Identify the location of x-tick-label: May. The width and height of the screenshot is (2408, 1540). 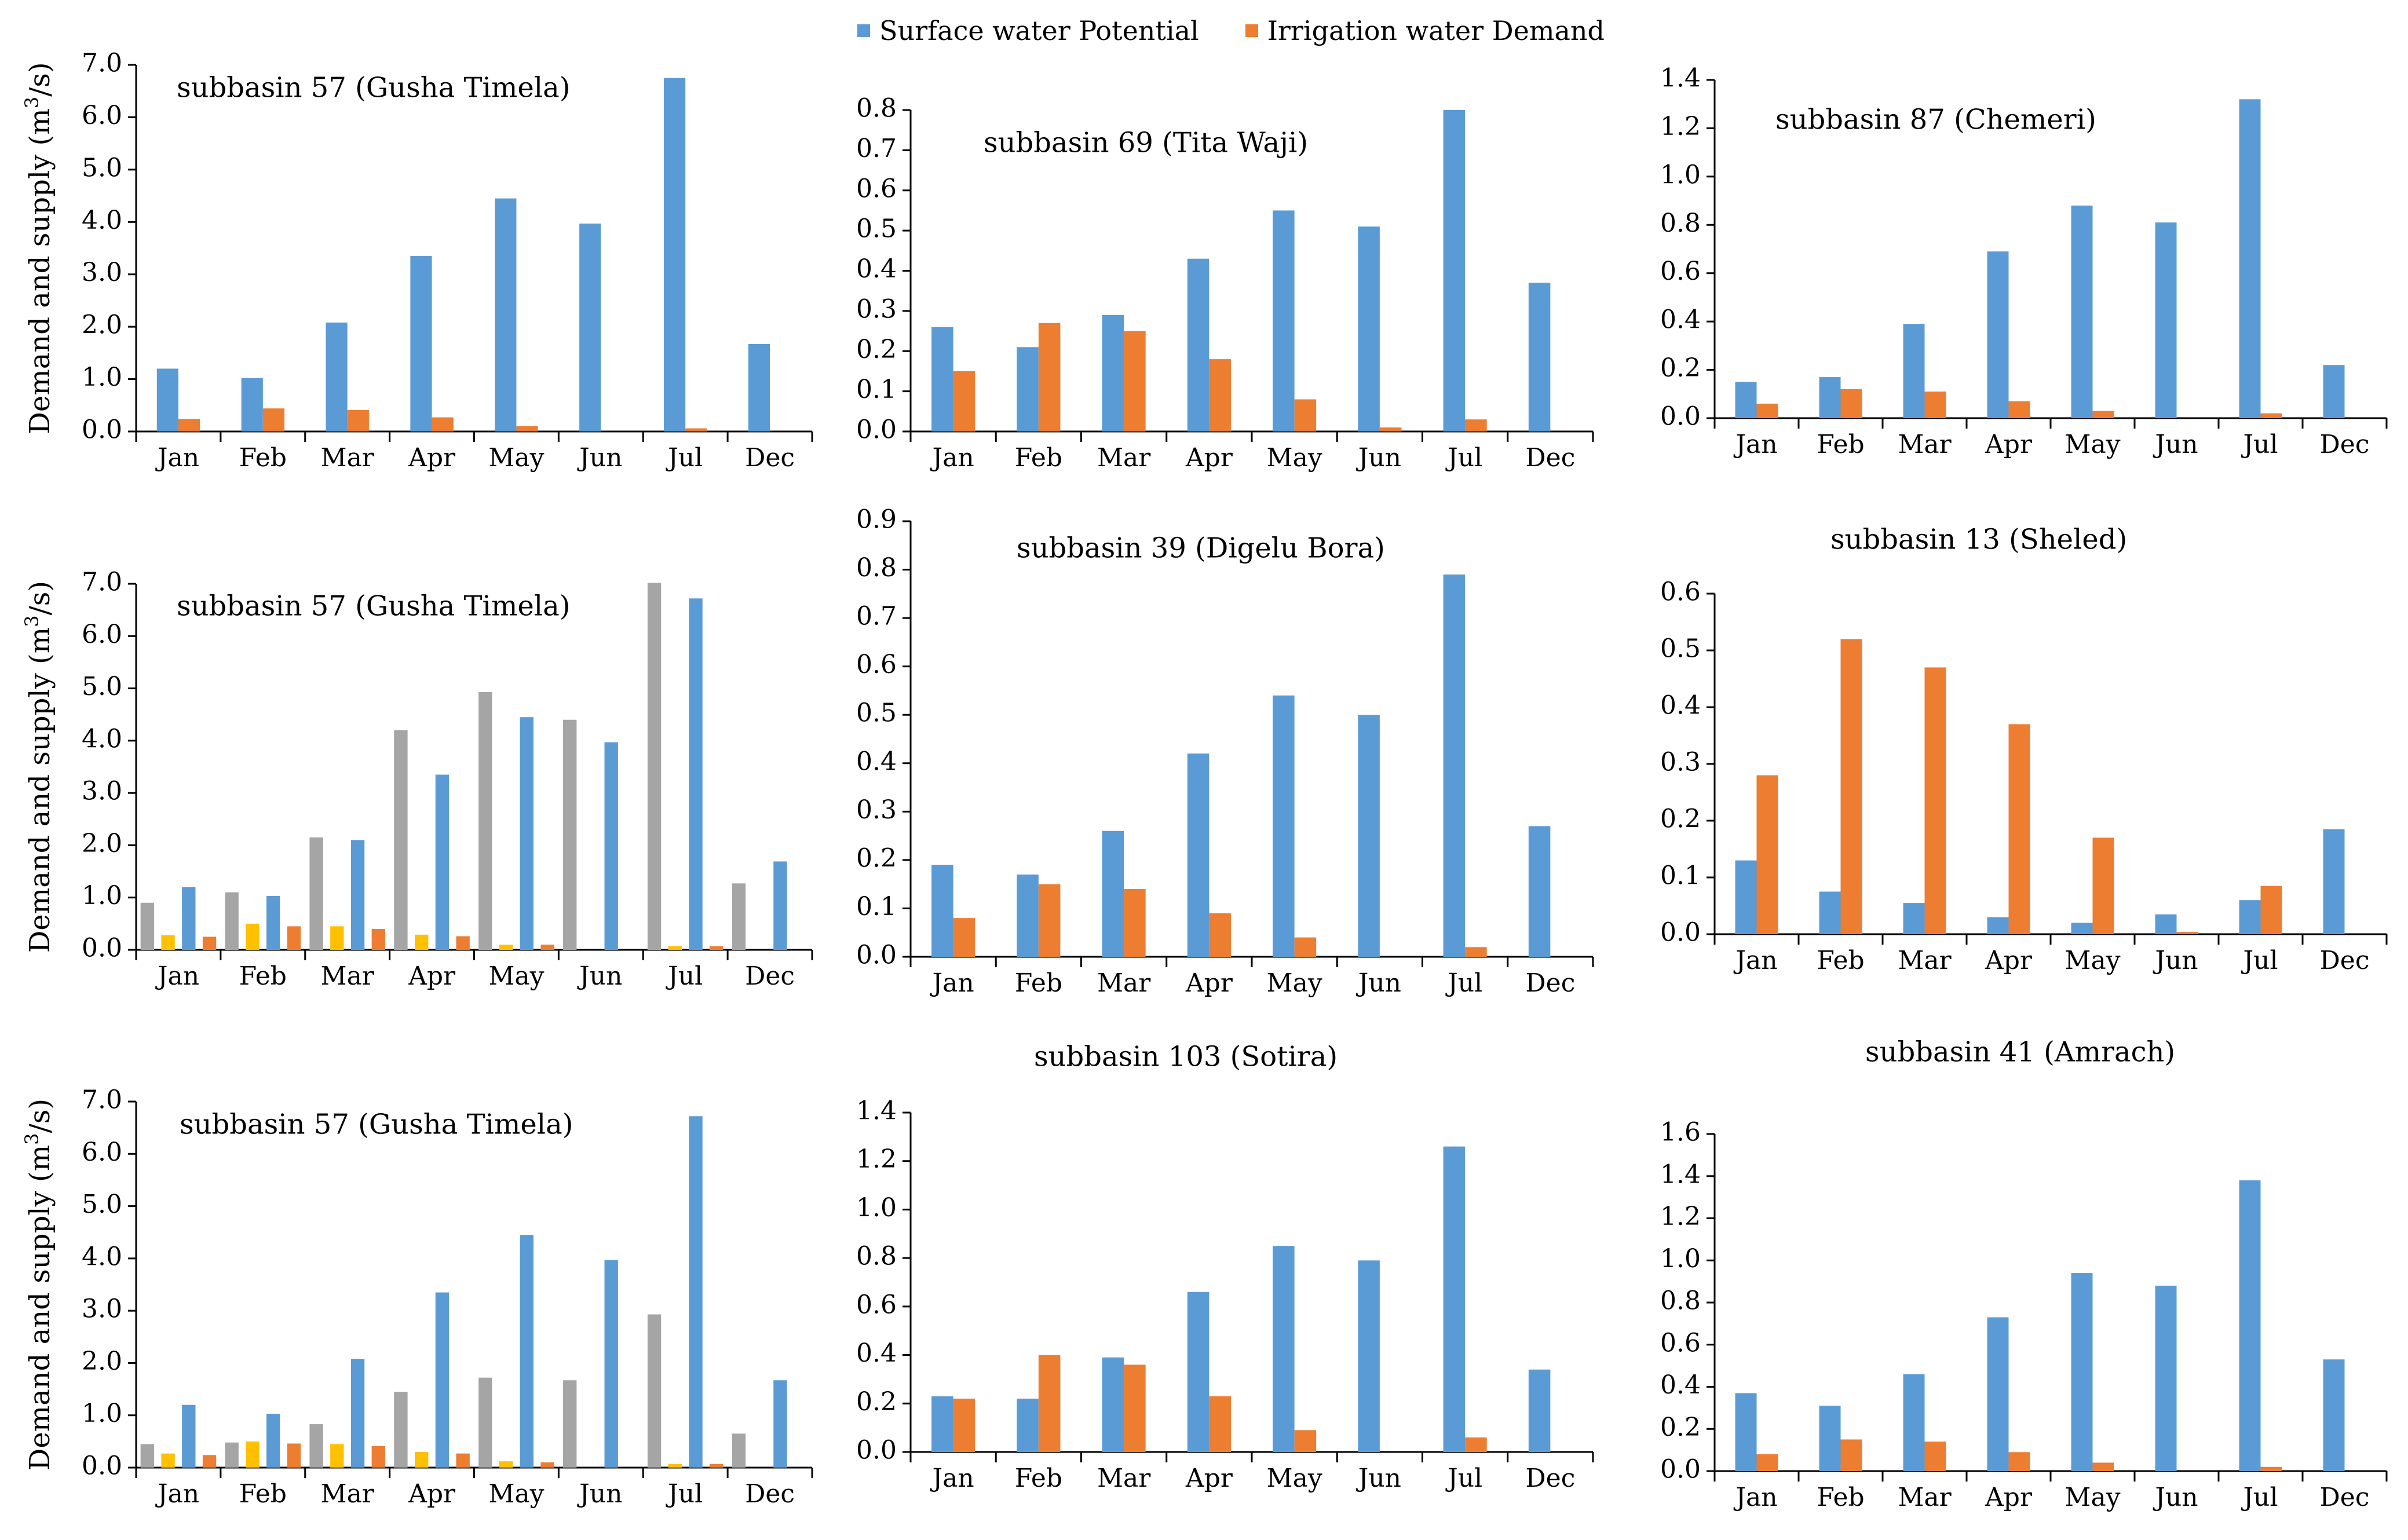
(1294, 1478).